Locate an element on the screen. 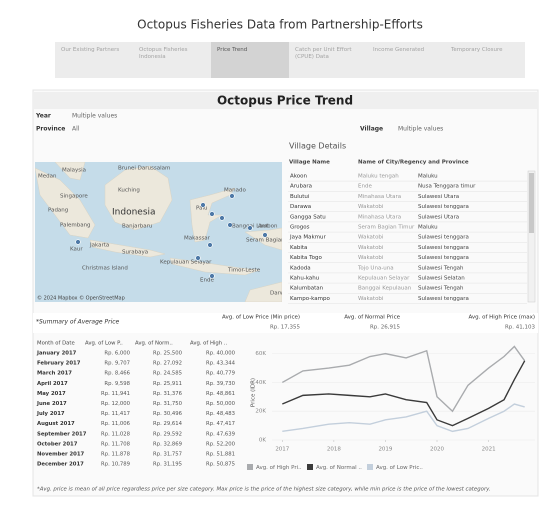 This screenshot has width=560, height=514. map-label: Singapore is located at coordinates (74, 197).